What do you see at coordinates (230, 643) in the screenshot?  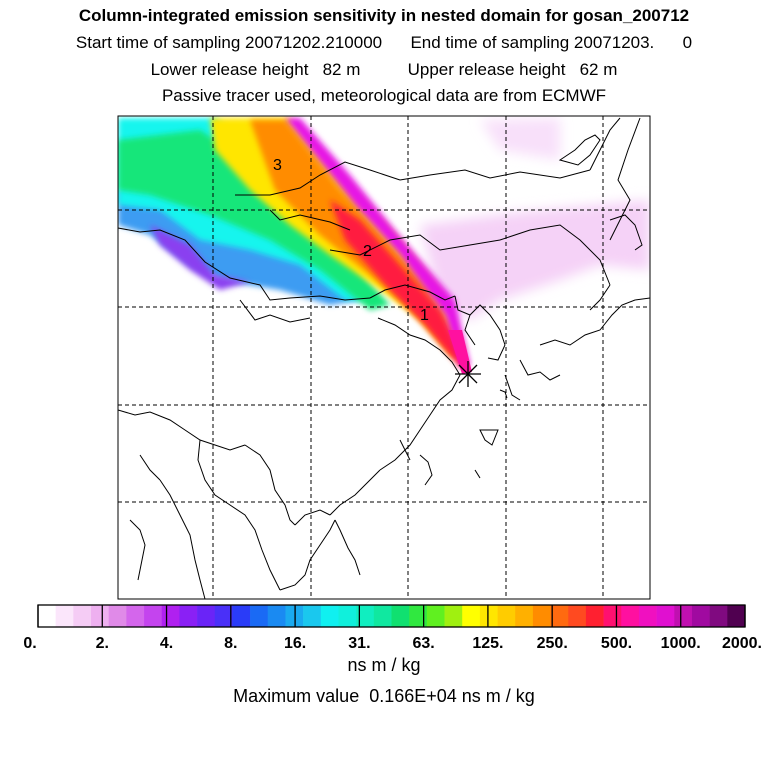 I see `colorbar-tick-label: 8.` at bounding box center [230, 643].